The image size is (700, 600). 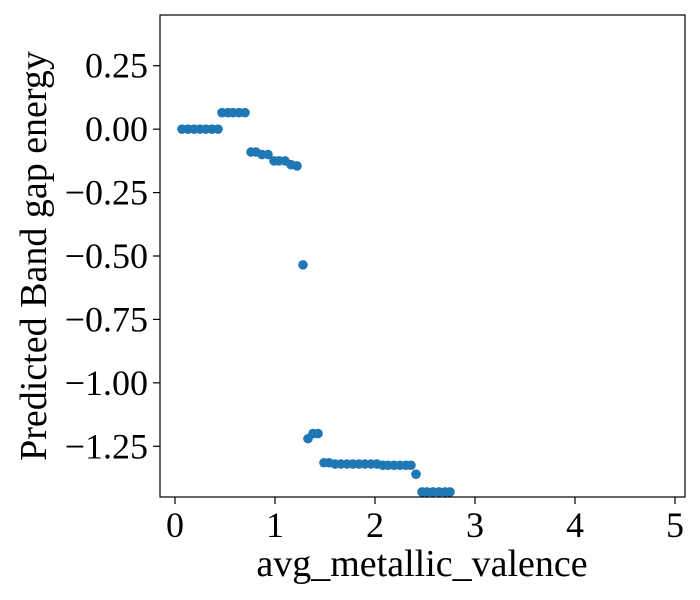 I want to click on y-axis-label: Predicted Band gap energy, so click(x=34, y=256).